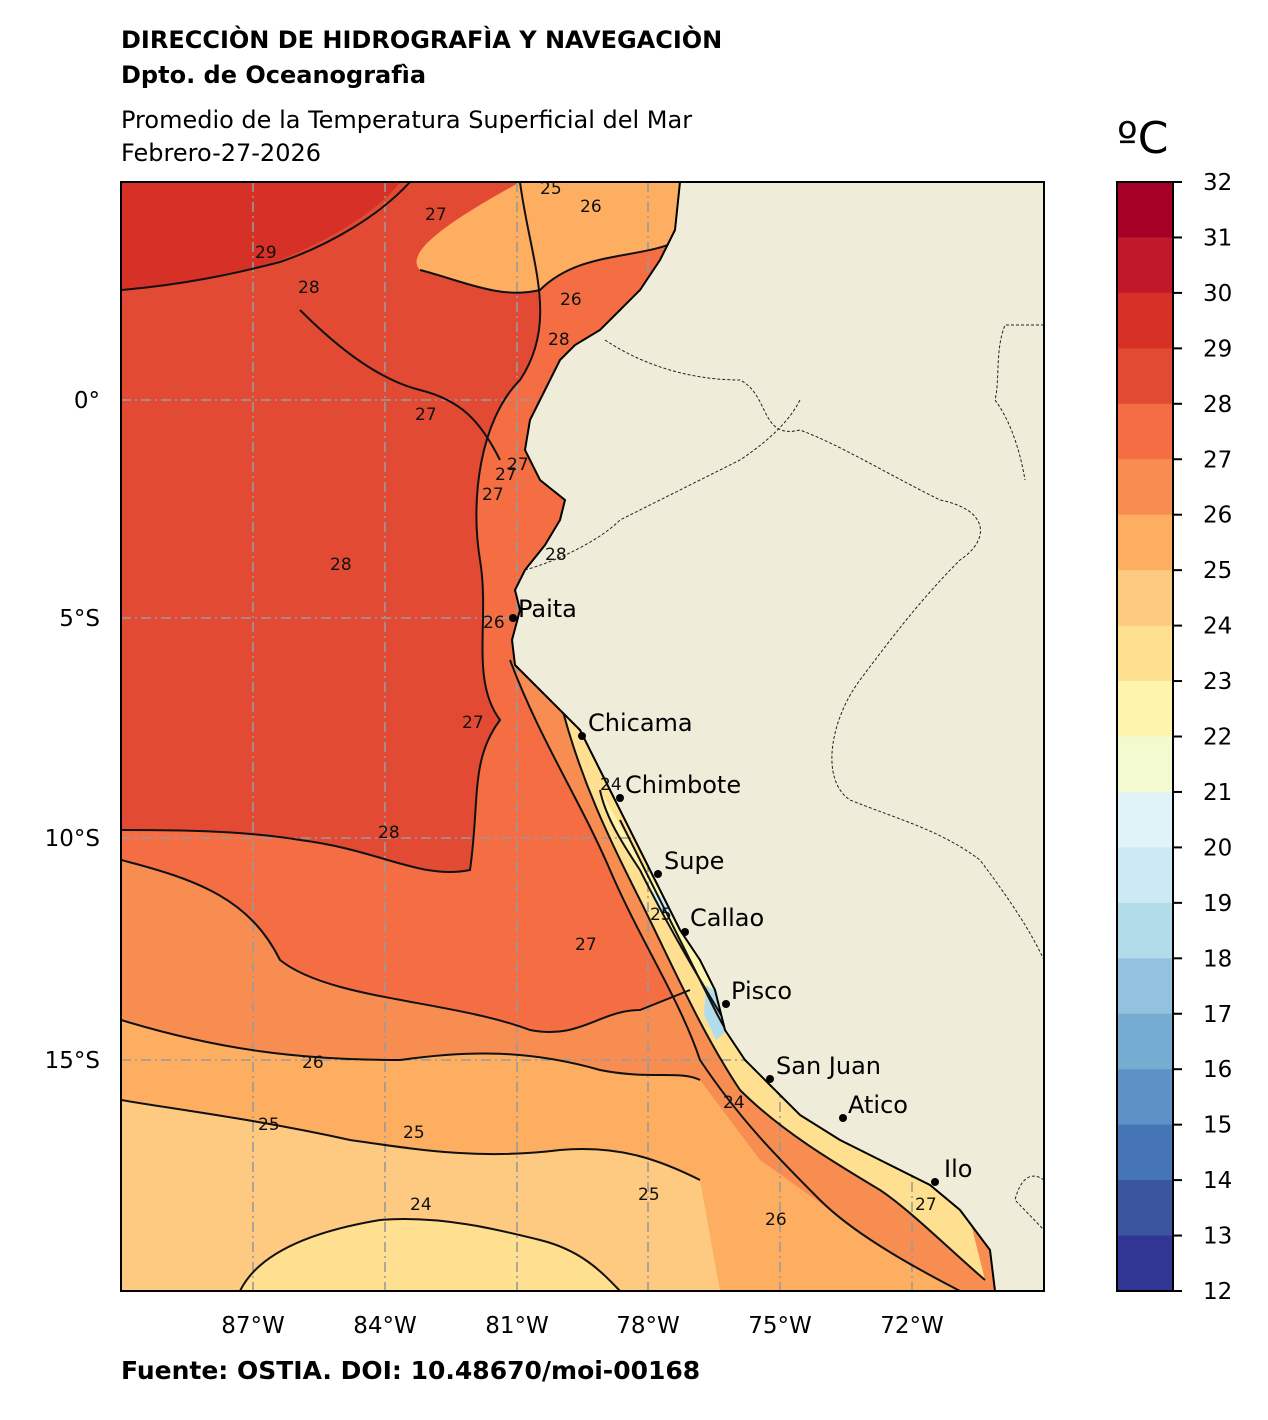 This screenshot has width=1268, height=1420. Describe the element at coordinates (878, 1105) in the screenshot. I see `city-label-atico: Atico` at that location.